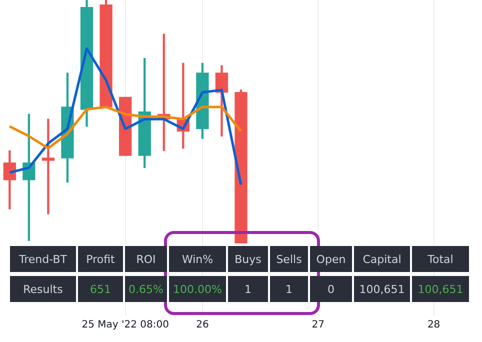 This screenshot has width=482, height=342. Describe the element at coordinates (331, 259) in the screenshot. I see `text: Open` at that location.